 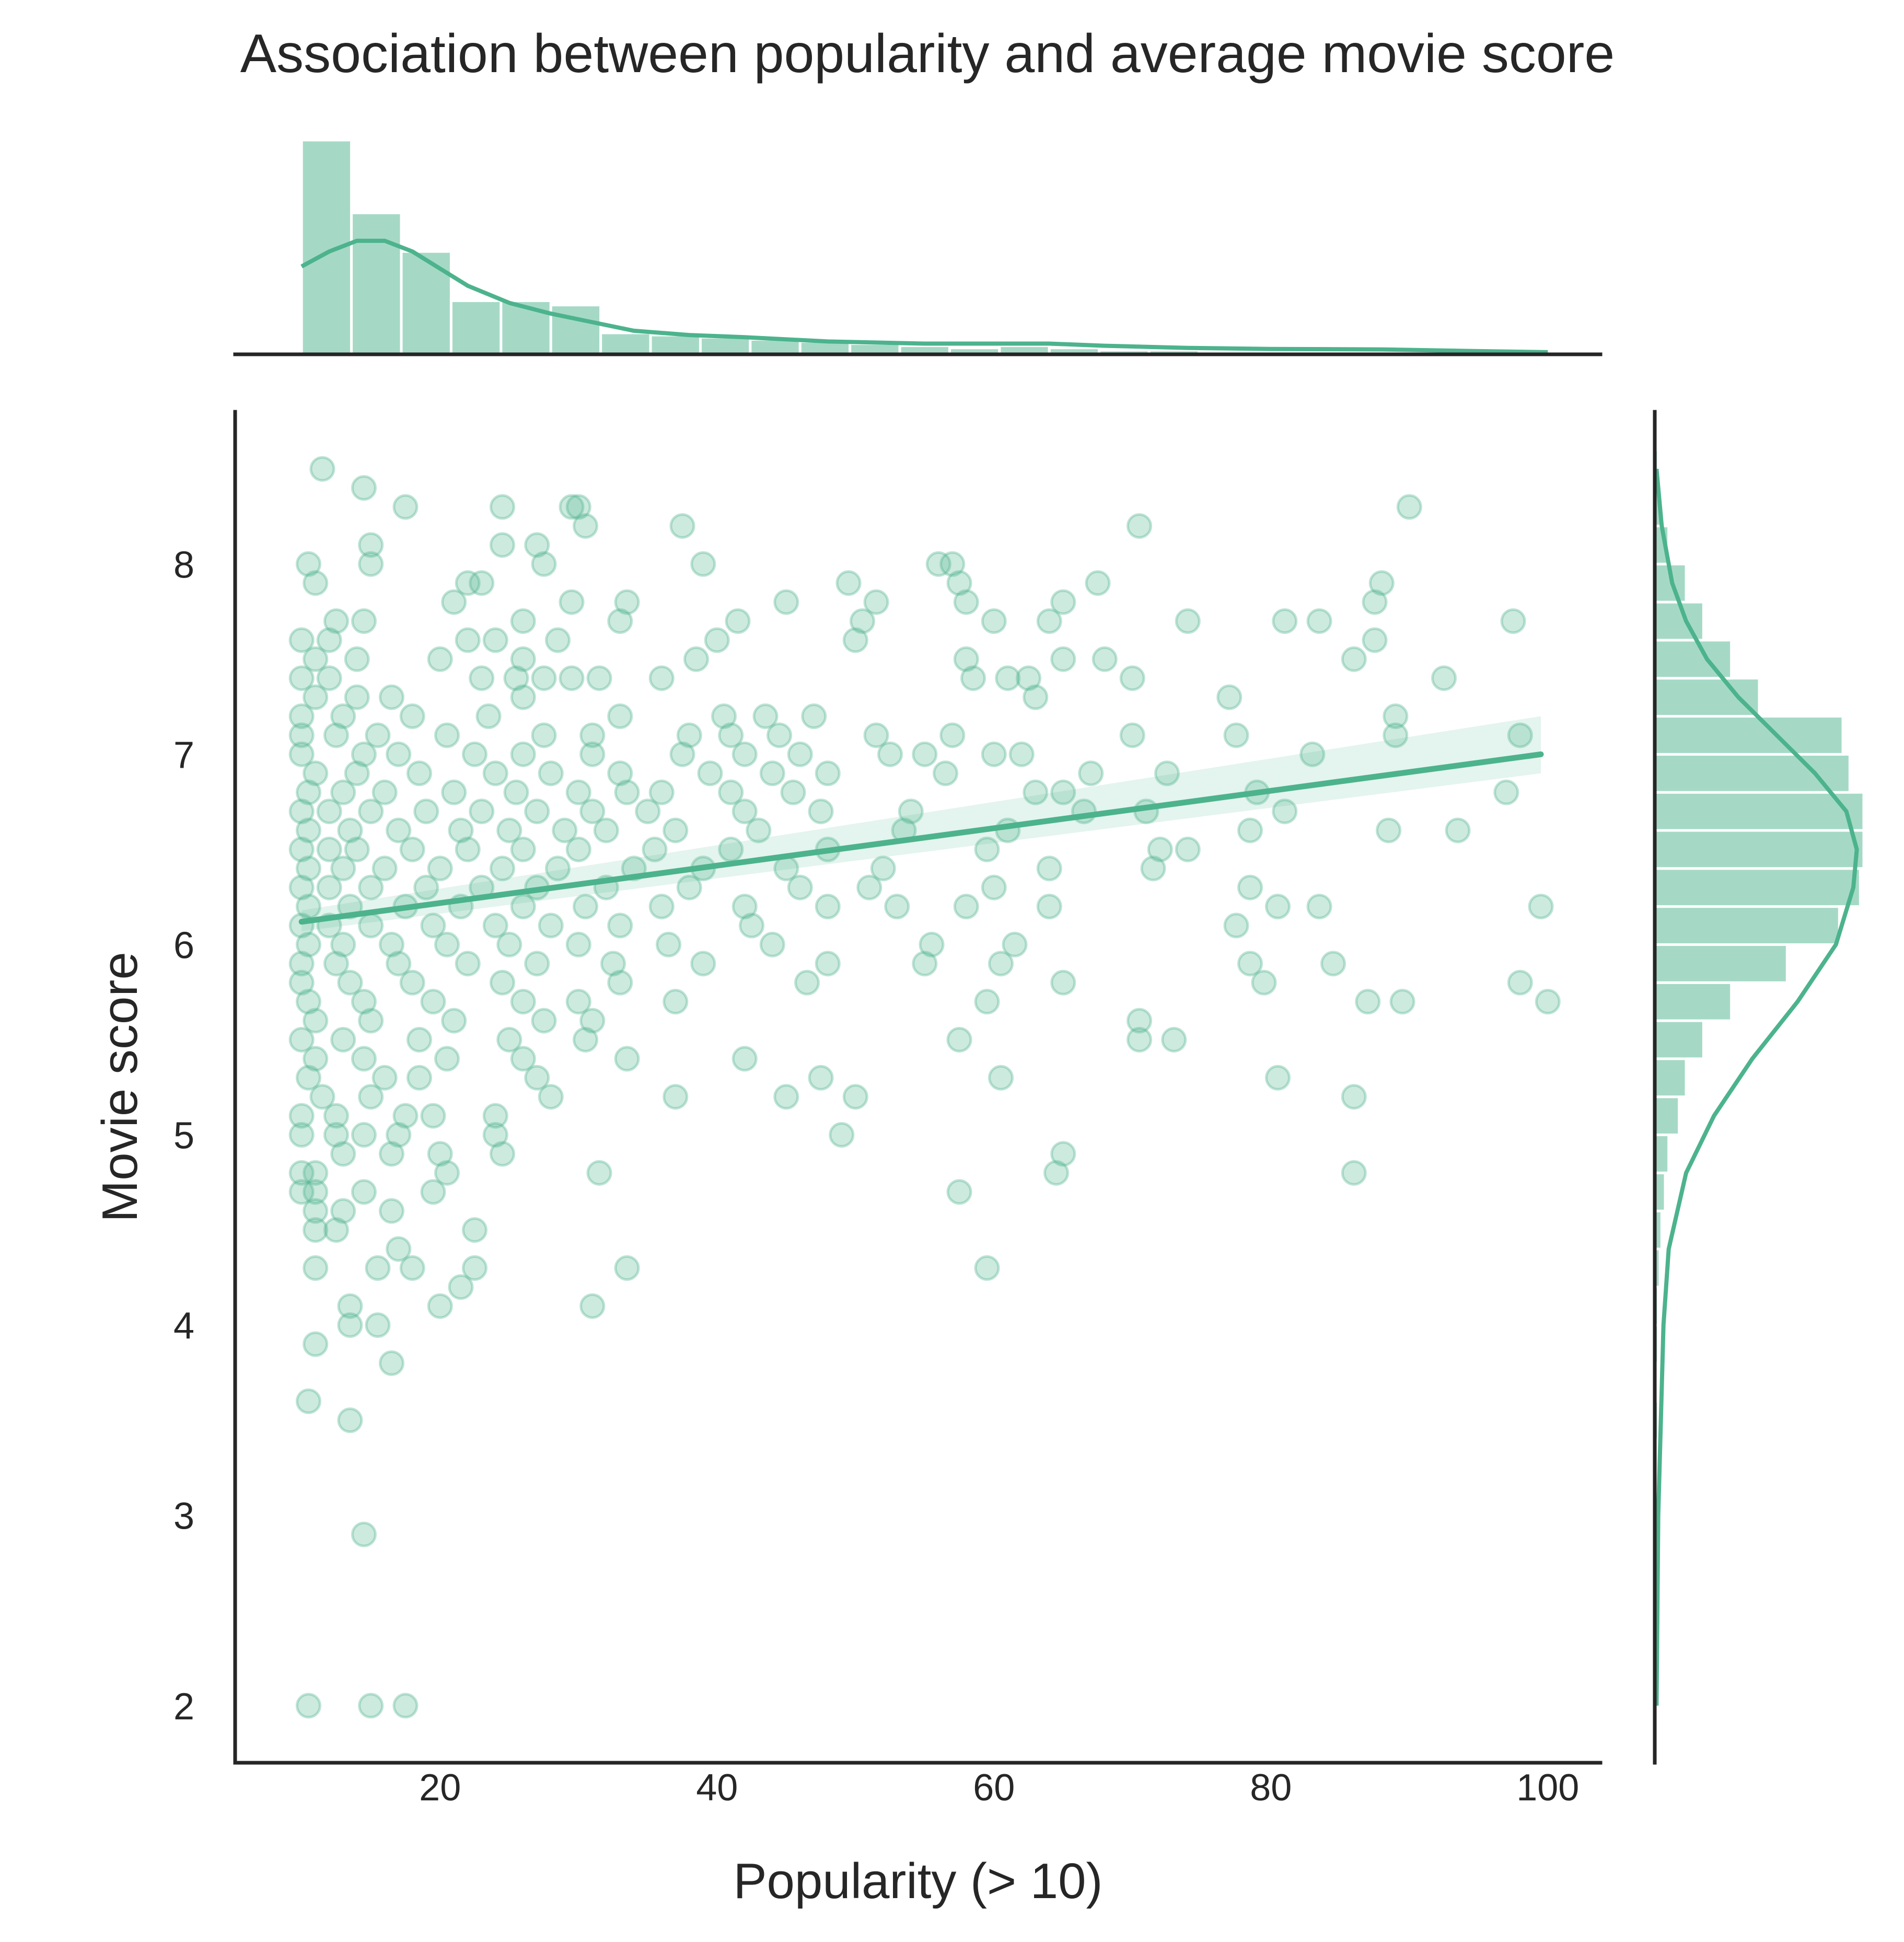 What do you see at coordinates (1759, 1077) in the screenshot?
I see `right-marginal-histogram` at bounding box center [1759, 1077].